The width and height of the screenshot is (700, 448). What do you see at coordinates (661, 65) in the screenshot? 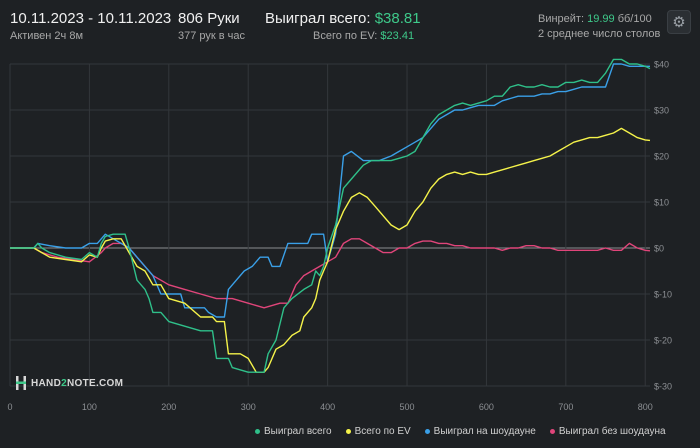
I see `y-tick-label: $40` at bounding box center [661, 65].